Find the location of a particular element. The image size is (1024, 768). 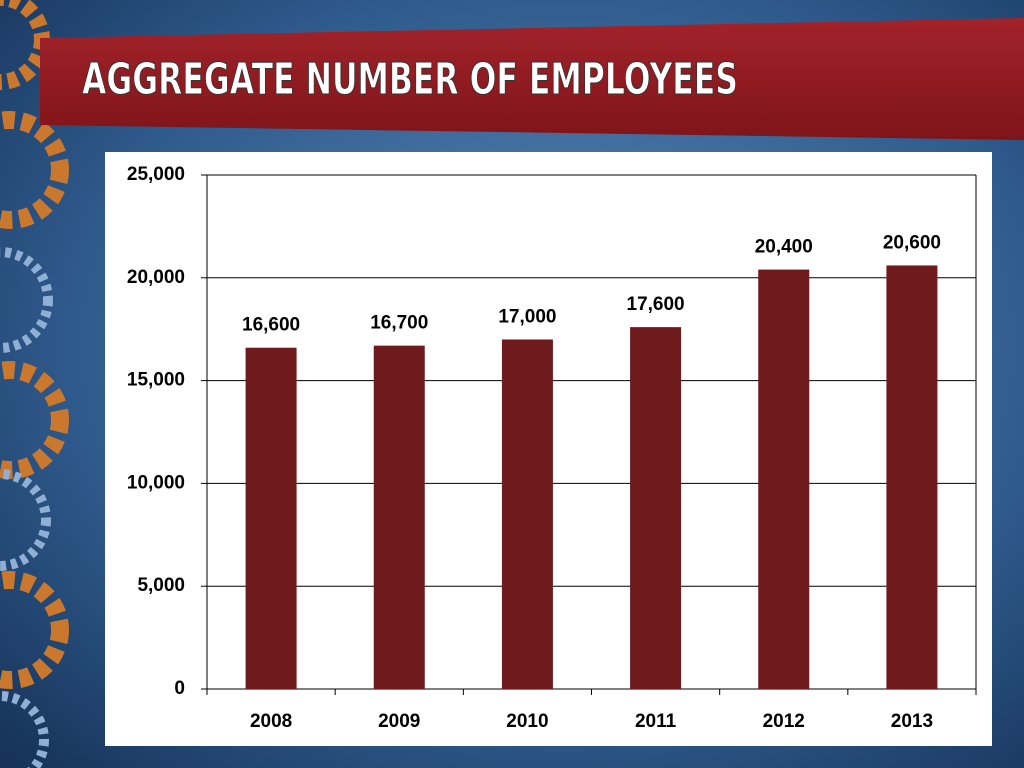

y-tick-label: 25,000 is located at coordinates (156, 174).